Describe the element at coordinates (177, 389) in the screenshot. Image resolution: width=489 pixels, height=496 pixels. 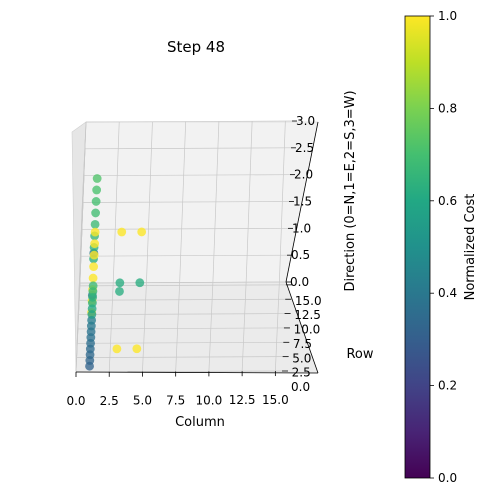
I see `x-ticks: 0.0 2.5 5.0 7.5 10.0 12.5 15.0` at that location.